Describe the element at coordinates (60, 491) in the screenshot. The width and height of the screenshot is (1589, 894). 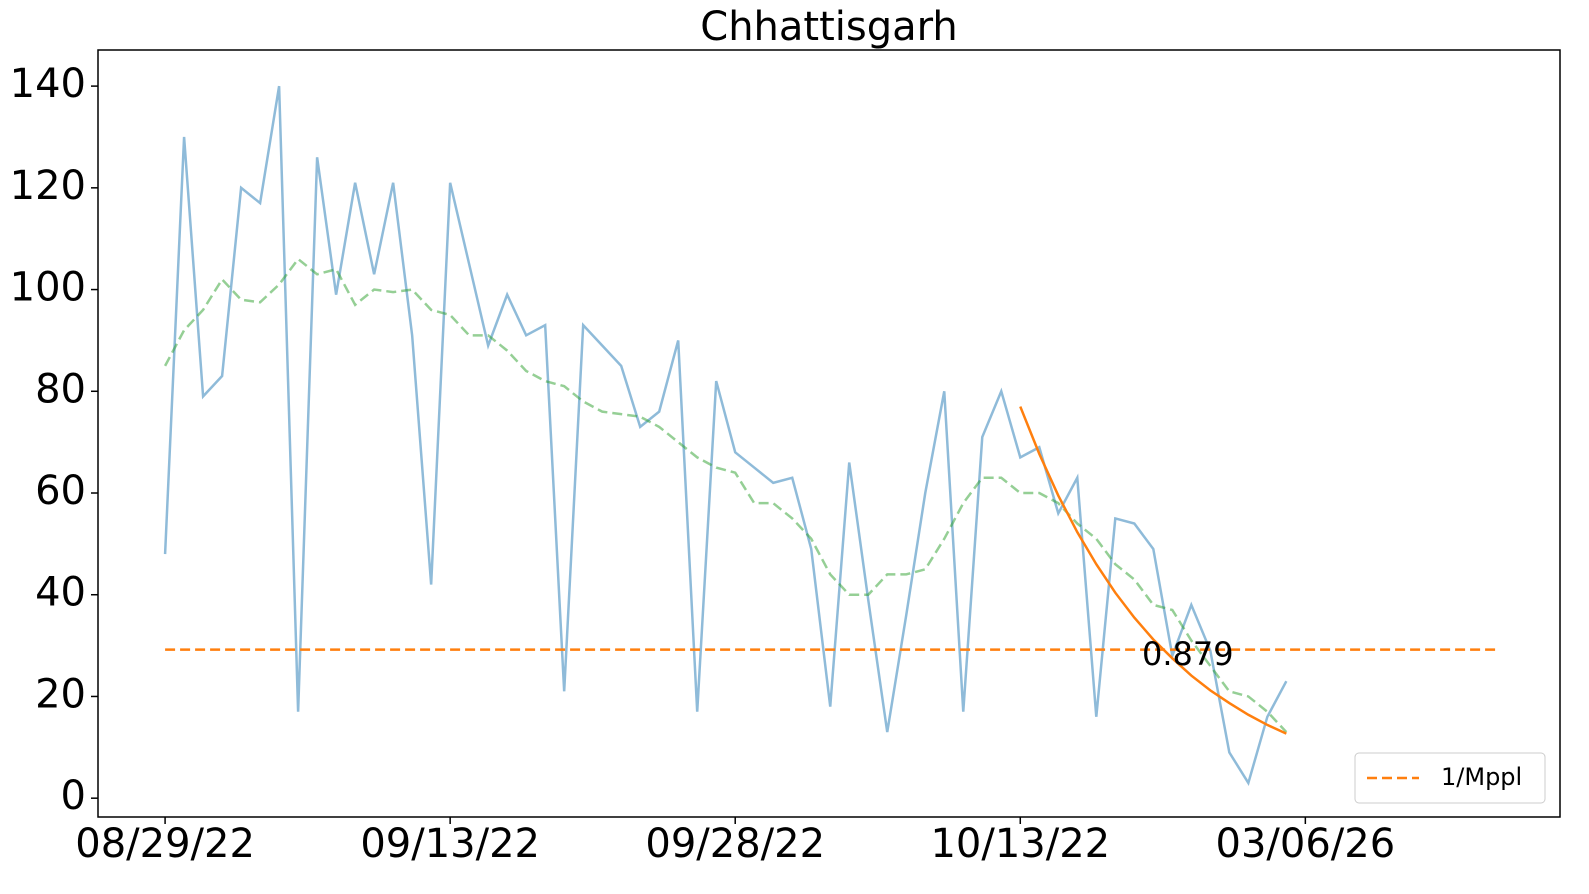
I see `y-tick-label: 60` at that location.